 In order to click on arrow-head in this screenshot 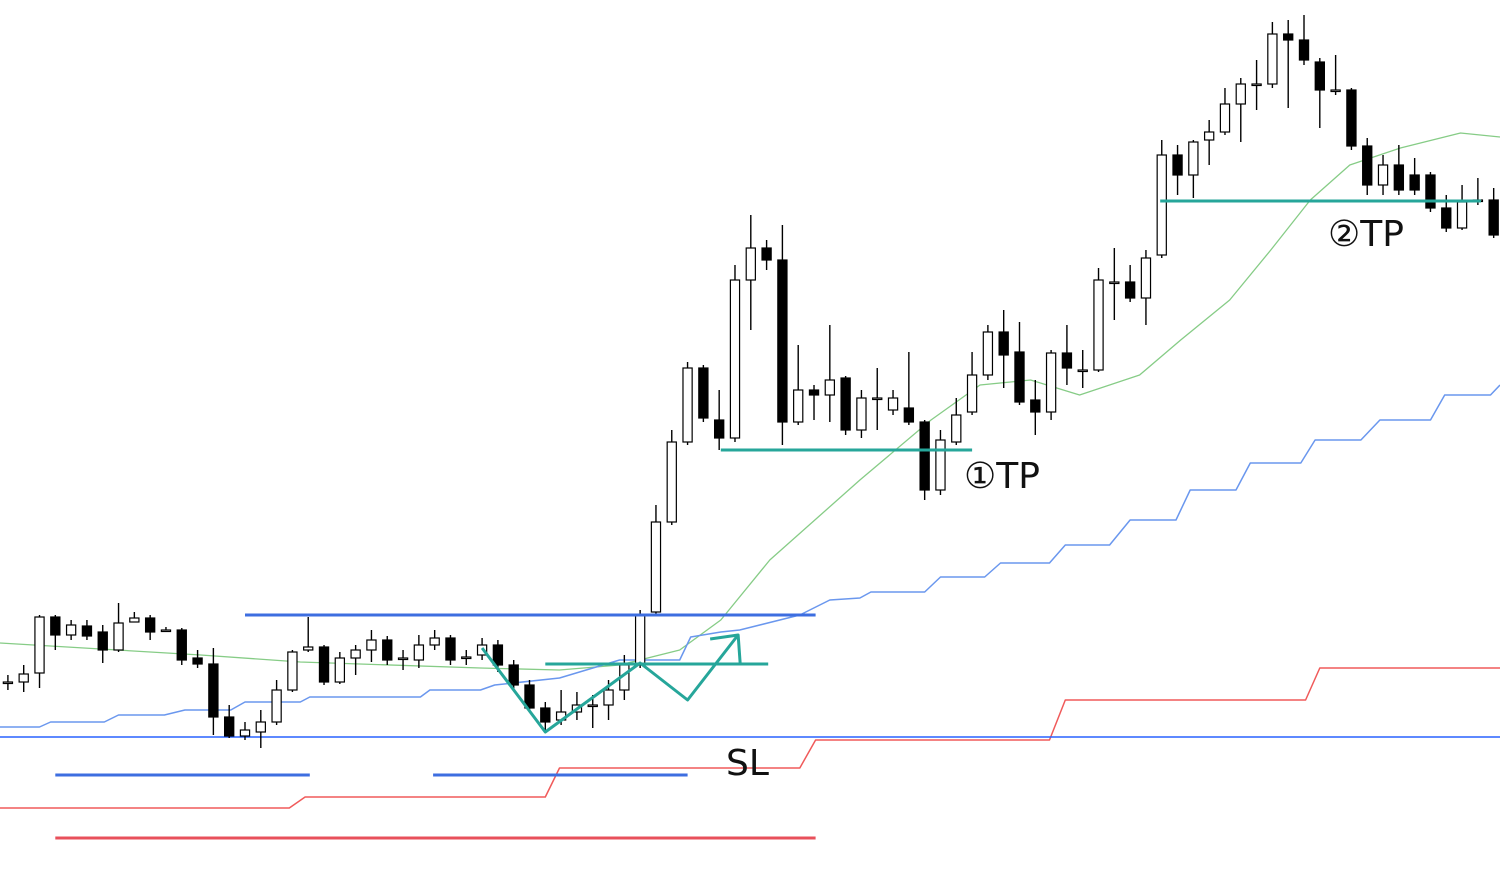, I will do `click(725, 648)`.